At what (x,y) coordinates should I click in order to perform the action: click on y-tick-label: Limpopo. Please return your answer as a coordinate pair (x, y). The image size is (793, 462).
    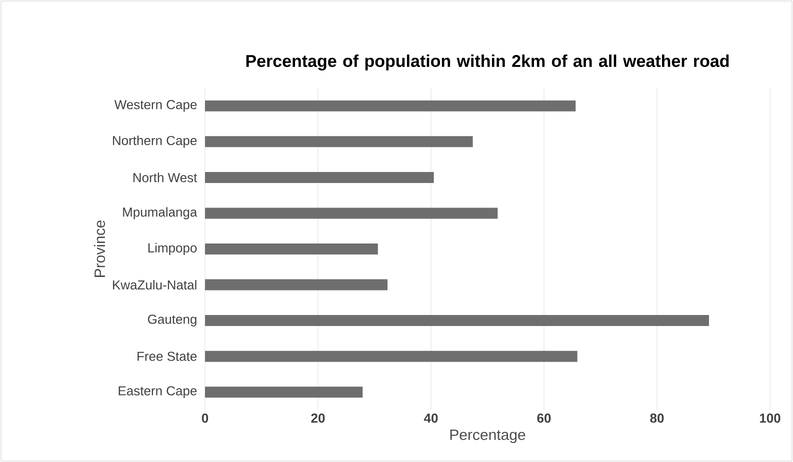
    Looking at the image, I should click on (172, 249).